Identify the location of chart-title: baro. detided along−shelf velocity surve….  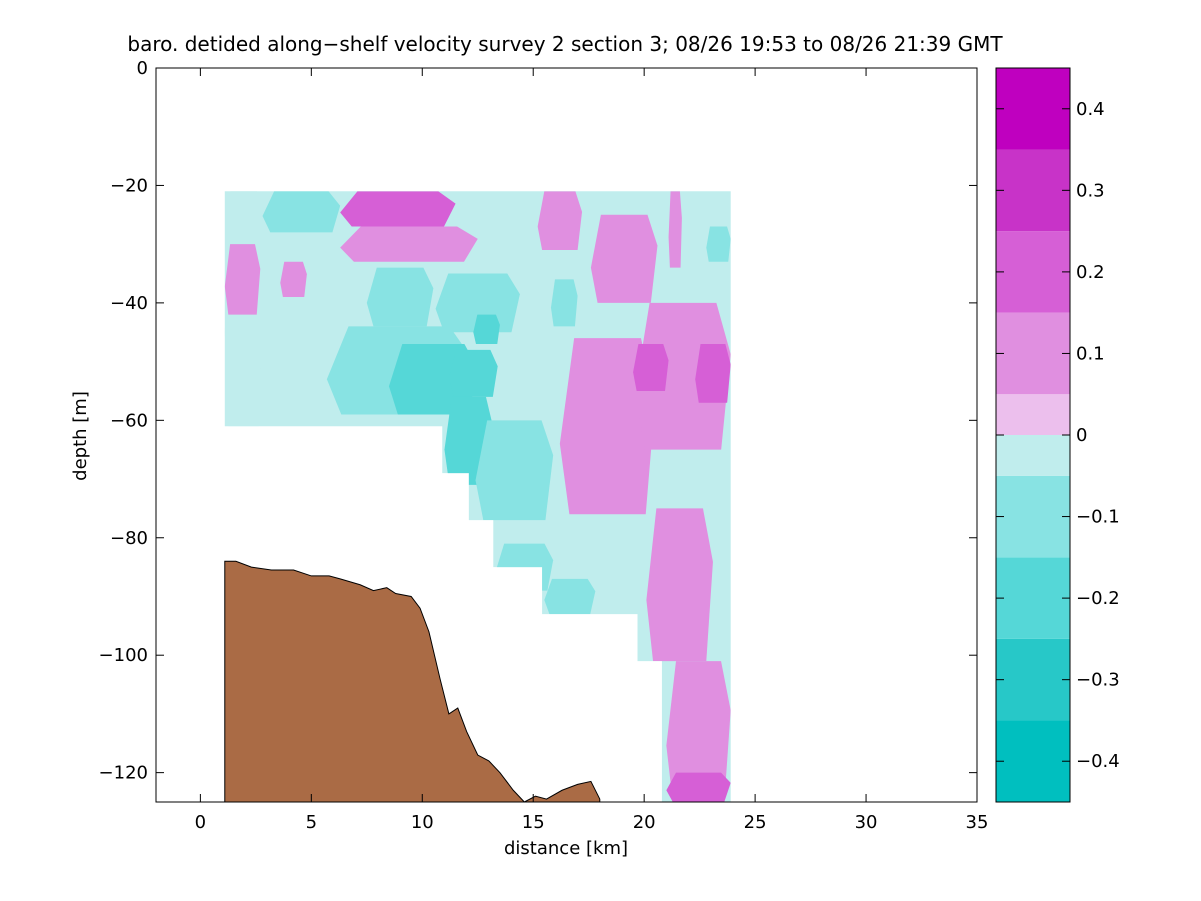
(565, 44).